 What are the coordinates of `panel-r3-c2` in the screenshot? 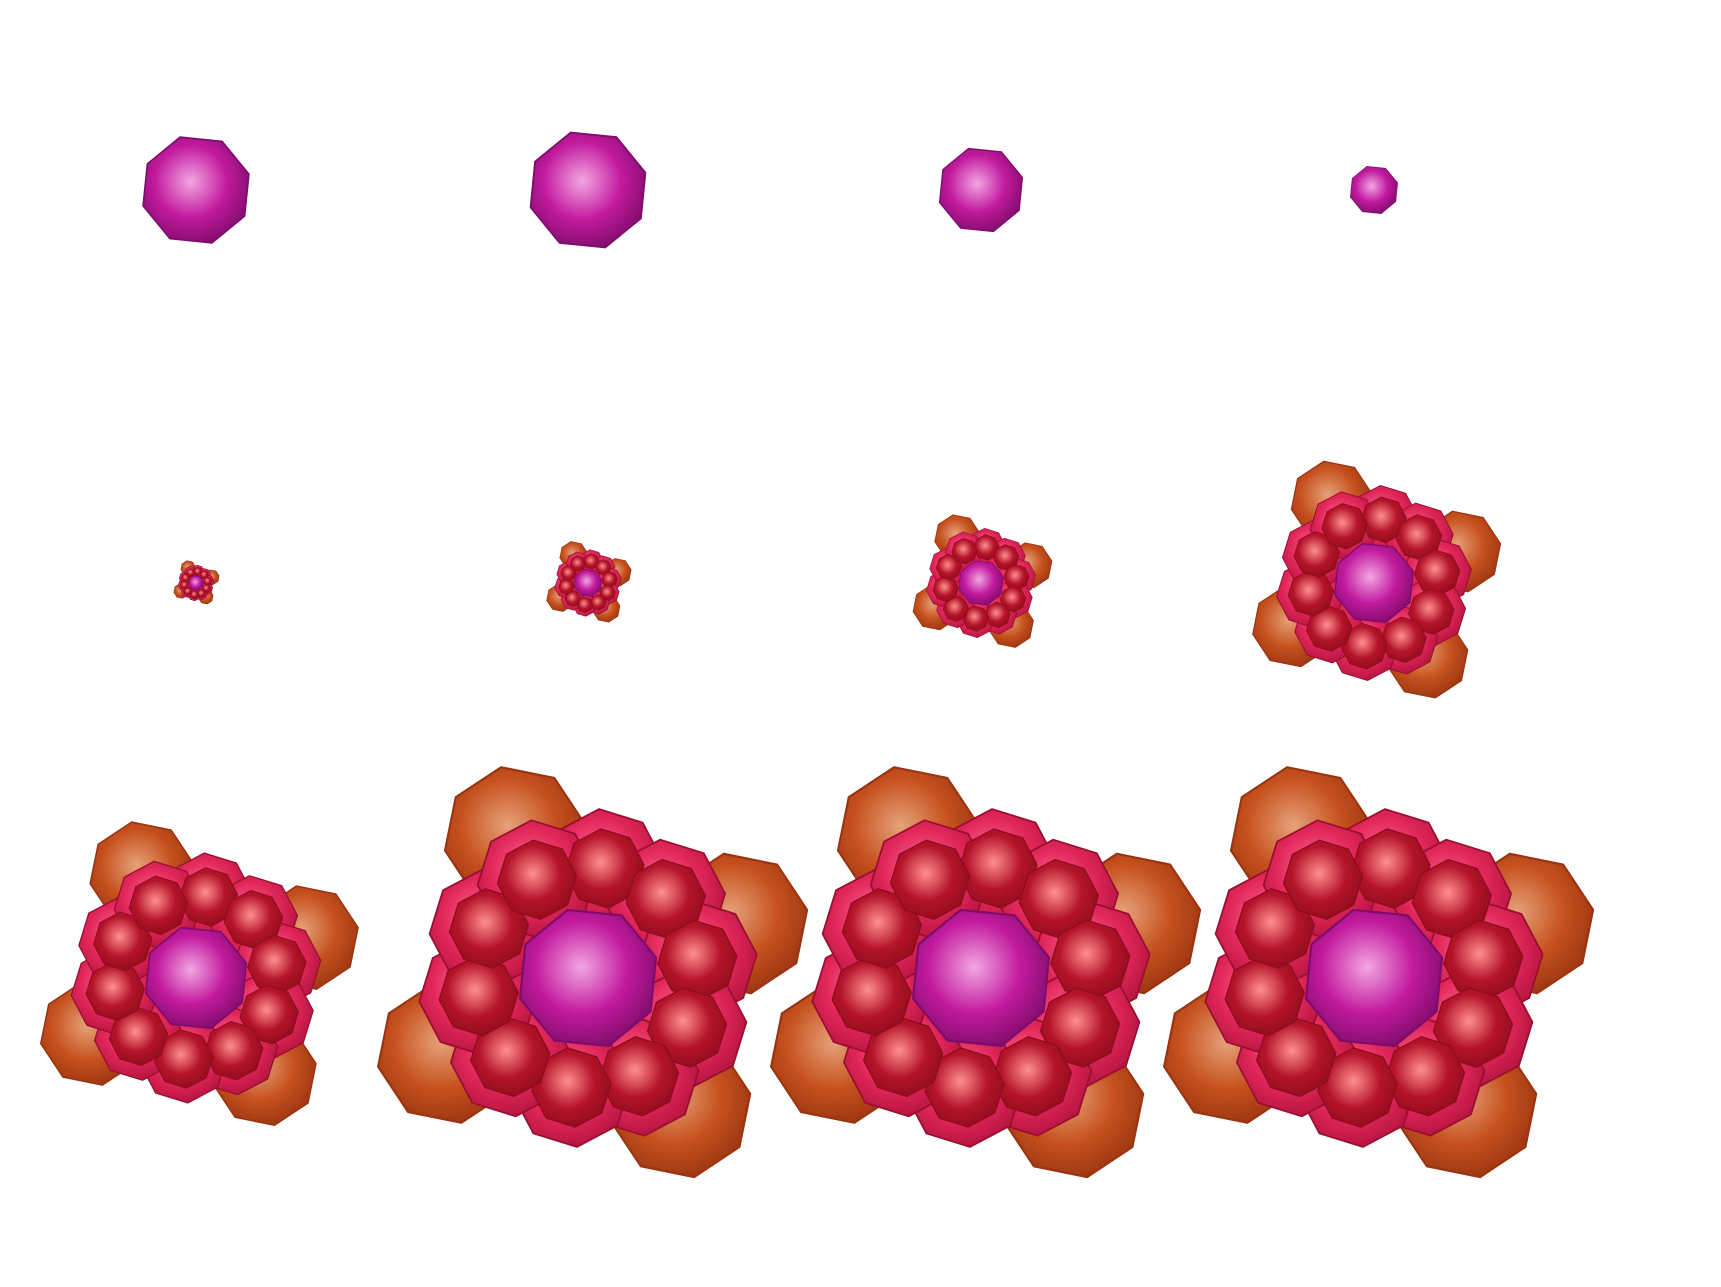 It's located at (592, 972).